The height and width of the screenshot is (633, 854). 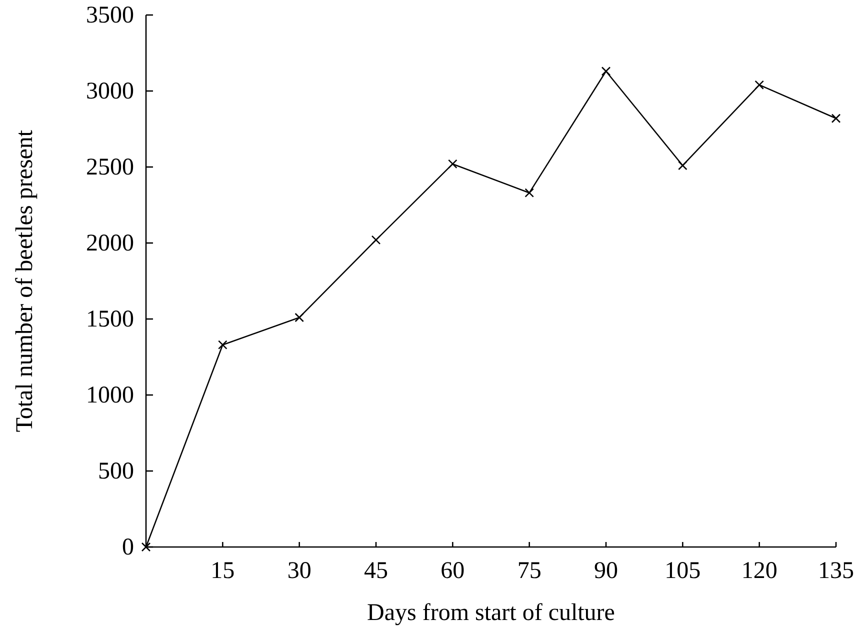 What do you see at coordinates (606, 571) in the screenshot?
I see `x-tick-label: 90` at bounding box center [606, 571].